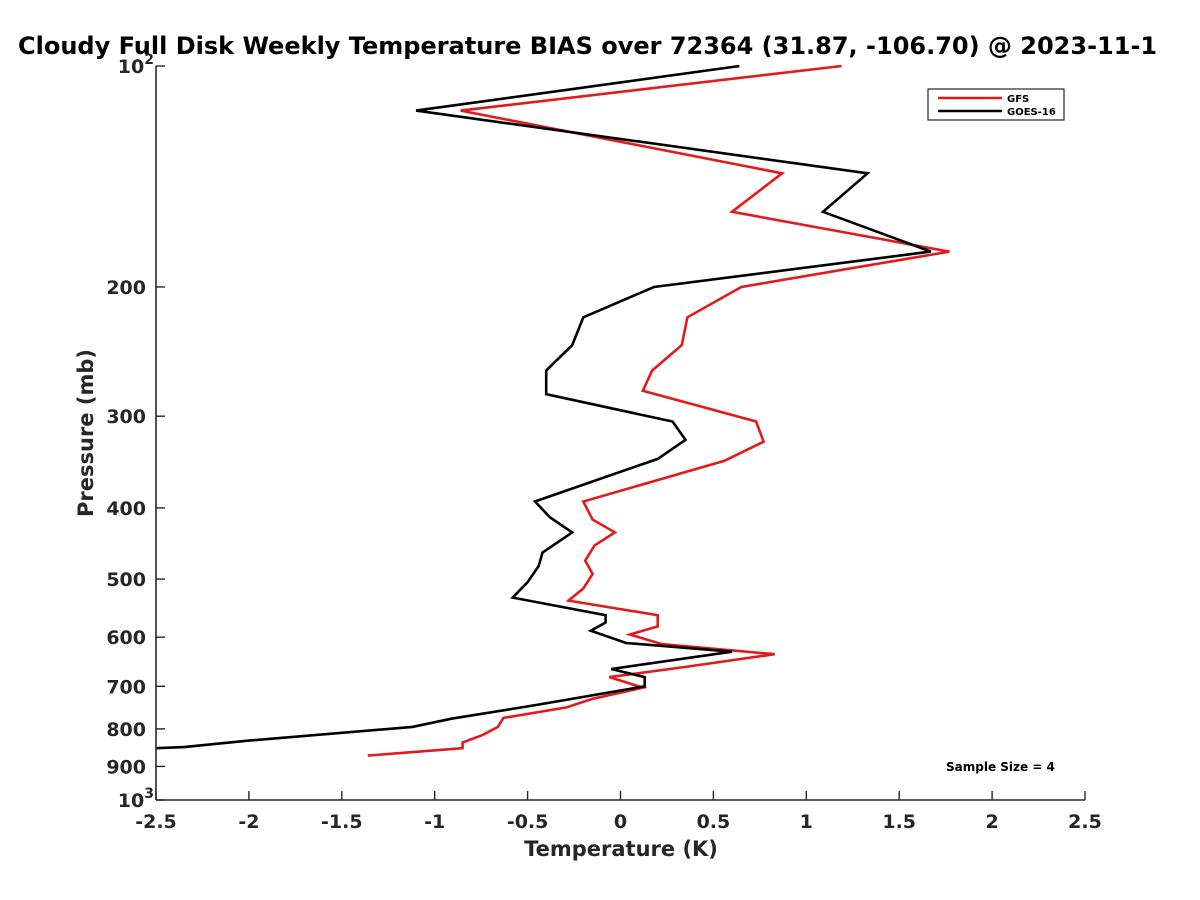 The width and height of the screenshot is (1200, 900). I want to click on y-tick-label: 200, so click(126, 288).